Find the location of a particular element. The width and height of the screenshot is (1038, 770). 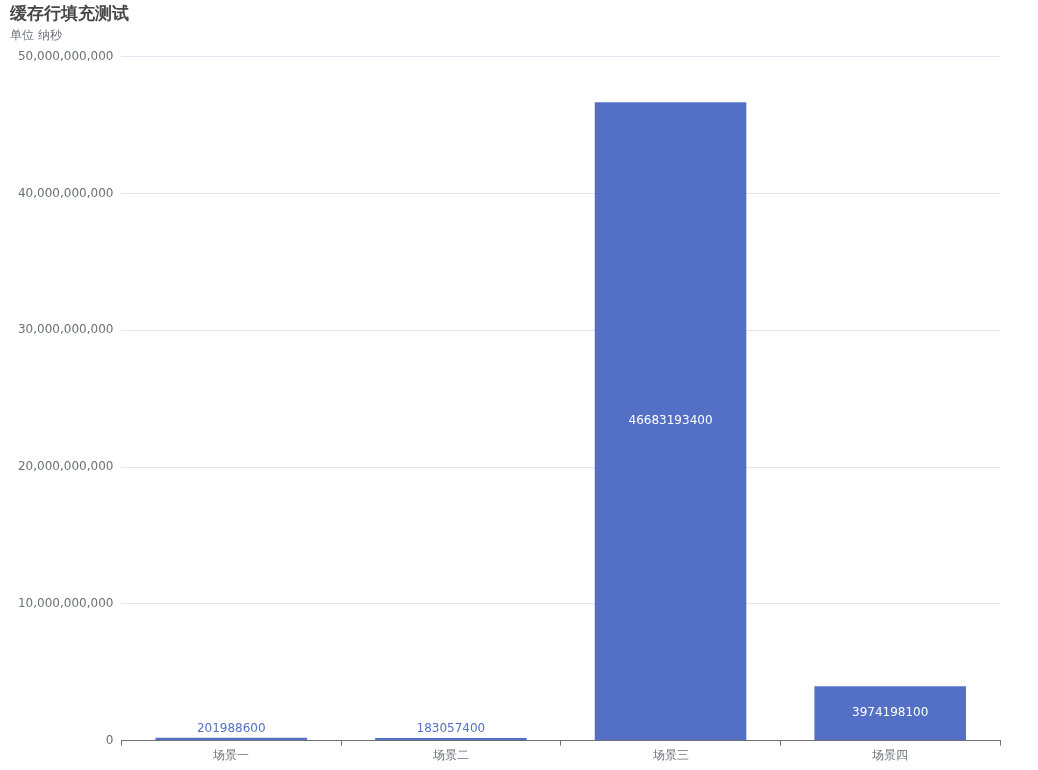

x-tick-label: 场景二 is located at coordinates (450, 754).